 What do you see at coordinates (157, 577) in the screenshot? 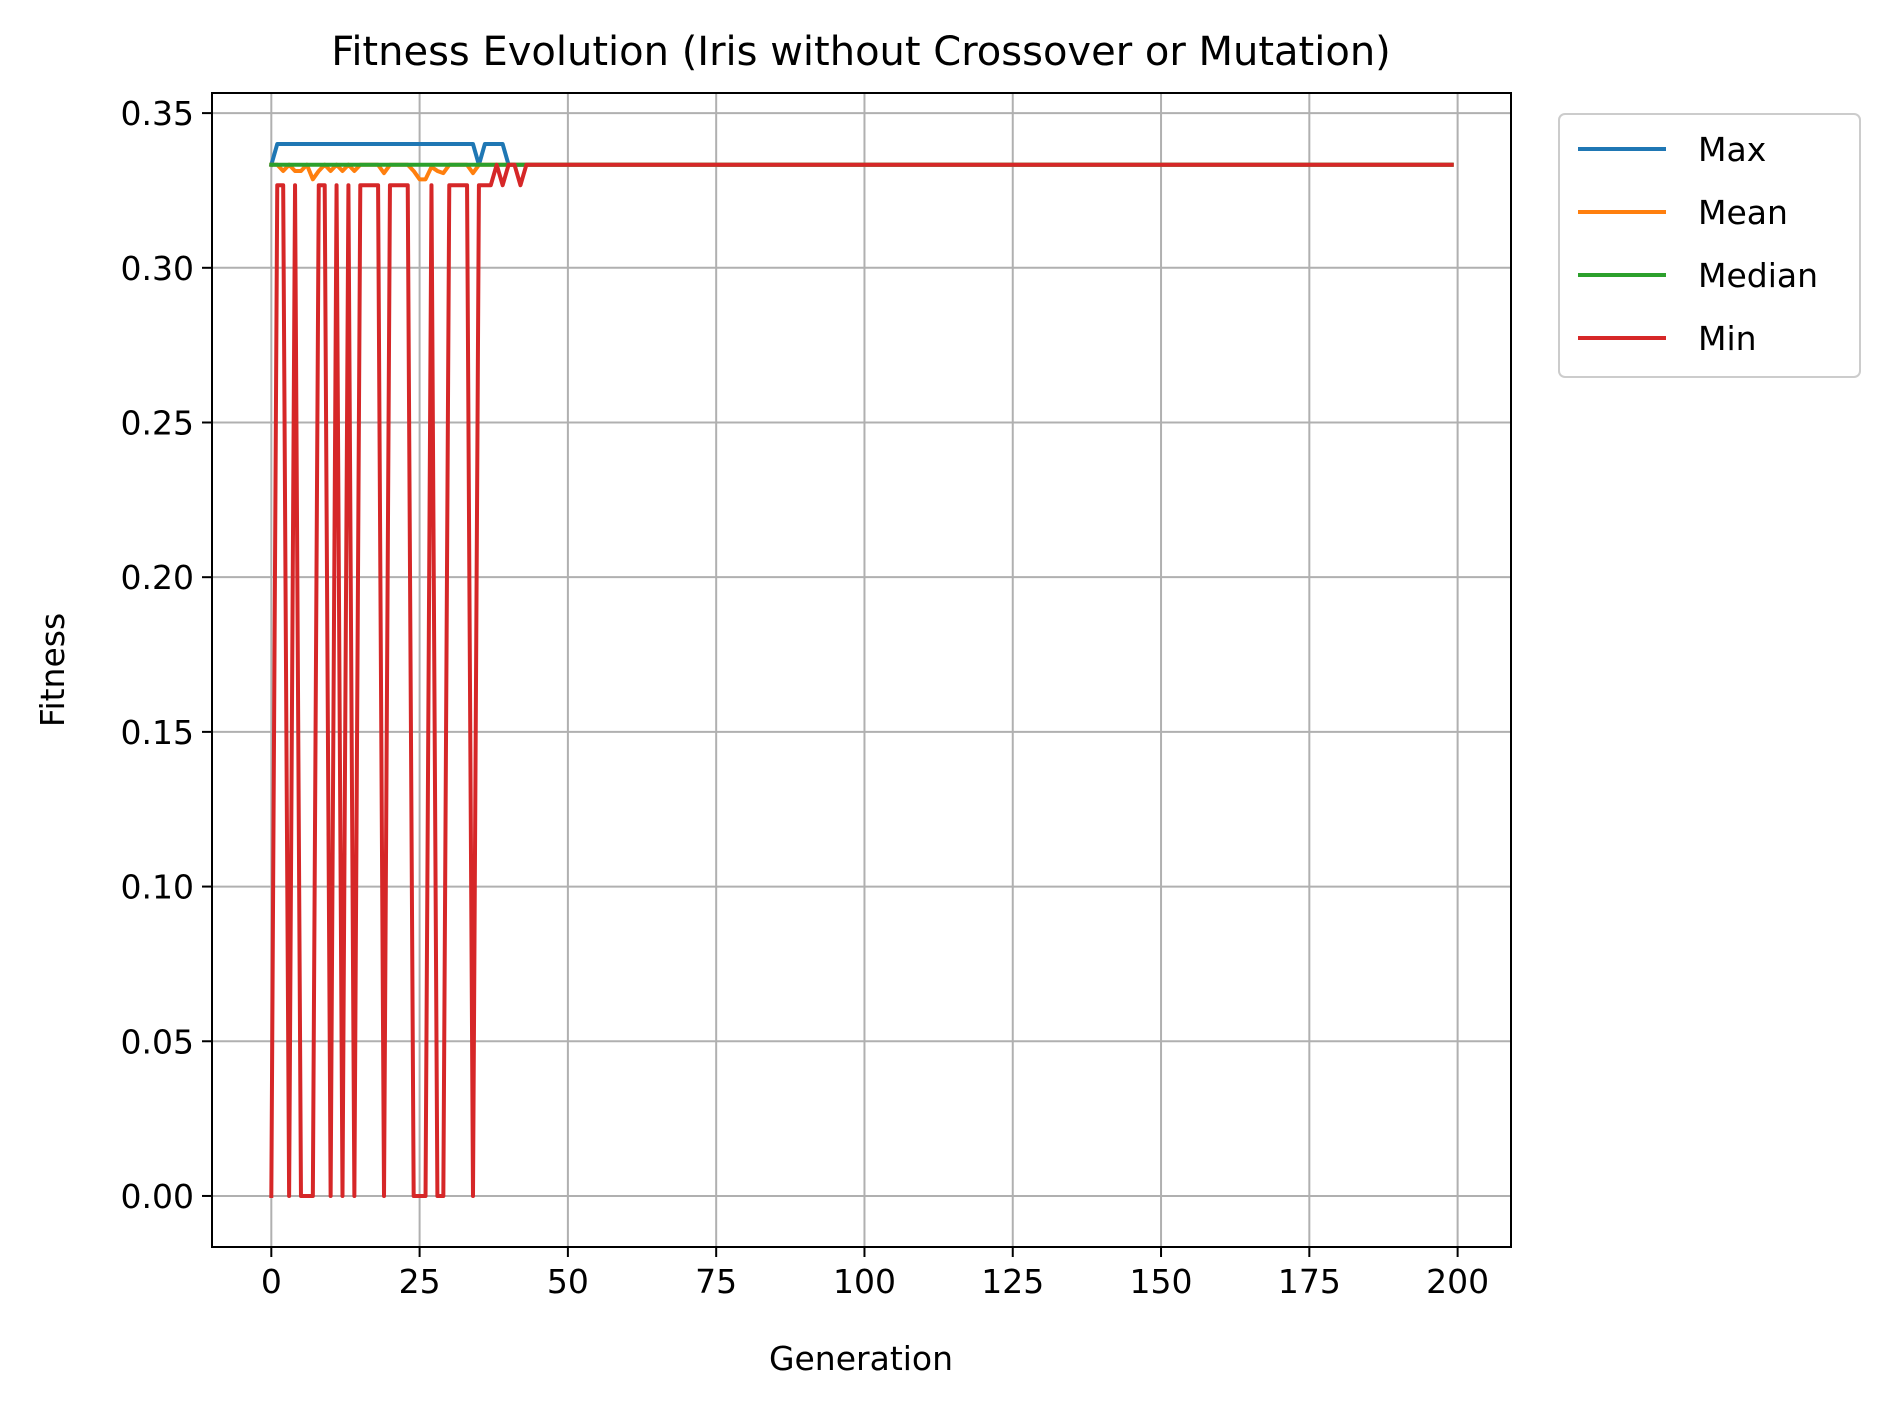
I see `y-tick-label: 0.20` at bounding box center [157, 577].